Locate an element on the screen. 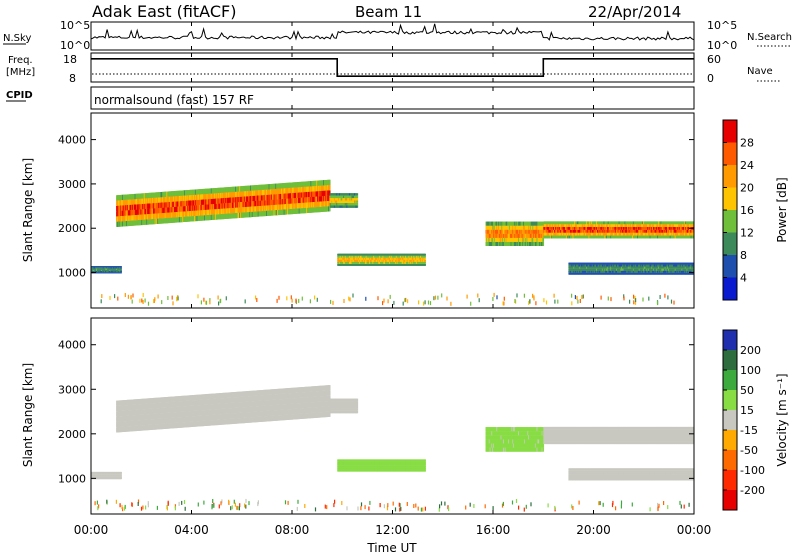 The height and width of the screenshot is (554, 800). nave-label: Nave is located at coordinates (760, 71).